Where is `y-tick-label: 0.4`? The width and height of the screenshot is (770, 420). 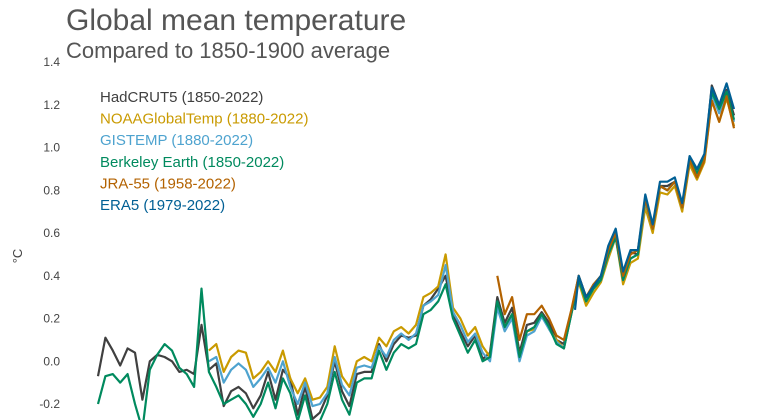 y-tick-label: 0.4 is located at coordinates (51, 276).